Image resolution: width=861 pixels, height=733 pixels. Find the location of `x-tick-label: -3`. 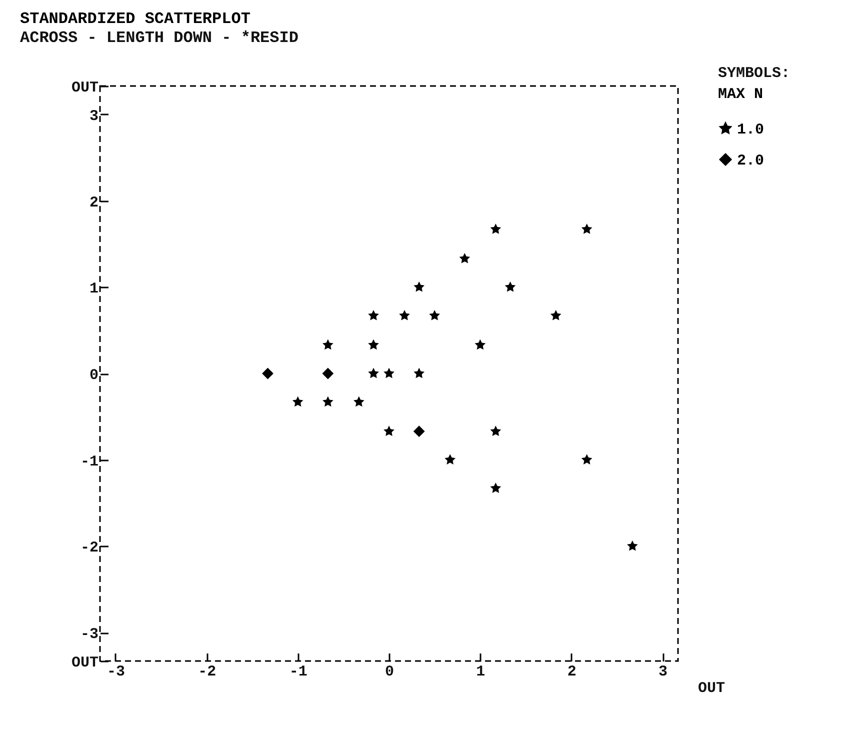

x-tick-label: -3 is located at coordinates (116, 672).